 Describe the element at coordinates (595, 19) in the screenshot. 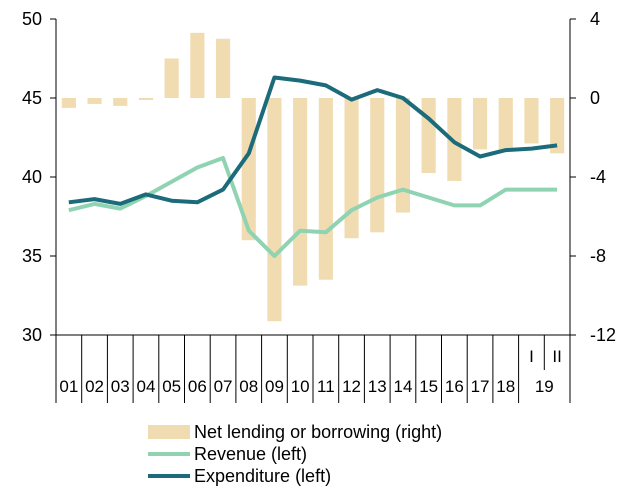

I see `right-tick-label: 4` at that location.